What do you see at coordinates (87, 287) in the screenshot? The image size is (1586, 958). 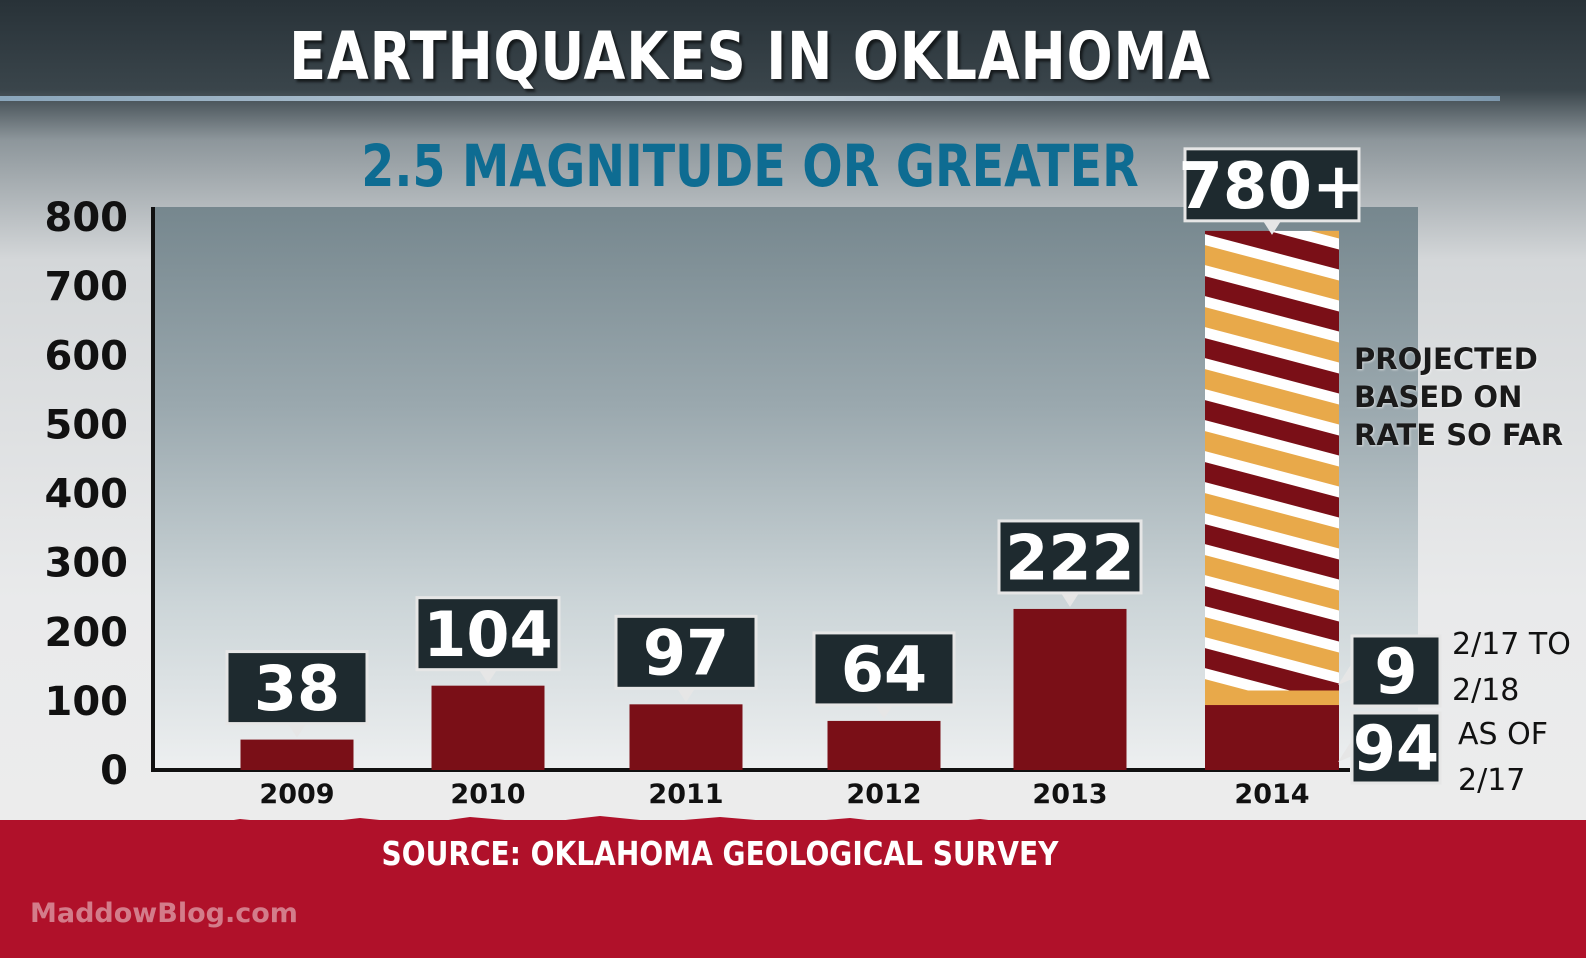 I see `y-tick-label: 700` at bounding box center [87, 287].